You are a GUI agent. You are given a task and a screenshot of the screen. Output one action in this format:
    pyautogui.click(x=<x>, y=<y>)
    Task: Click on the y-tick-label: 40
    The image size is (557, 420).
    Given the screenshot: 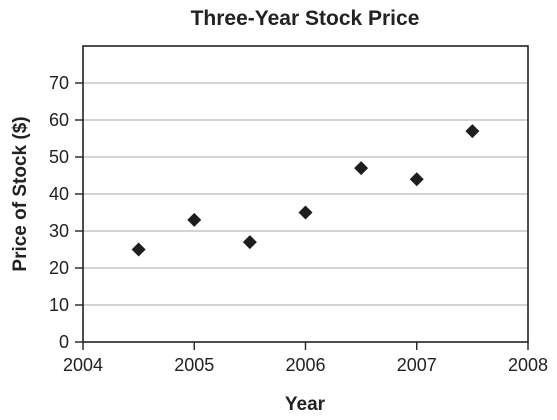 What is the action you would take?
    pyautogui.click(x=59, y=194)
    